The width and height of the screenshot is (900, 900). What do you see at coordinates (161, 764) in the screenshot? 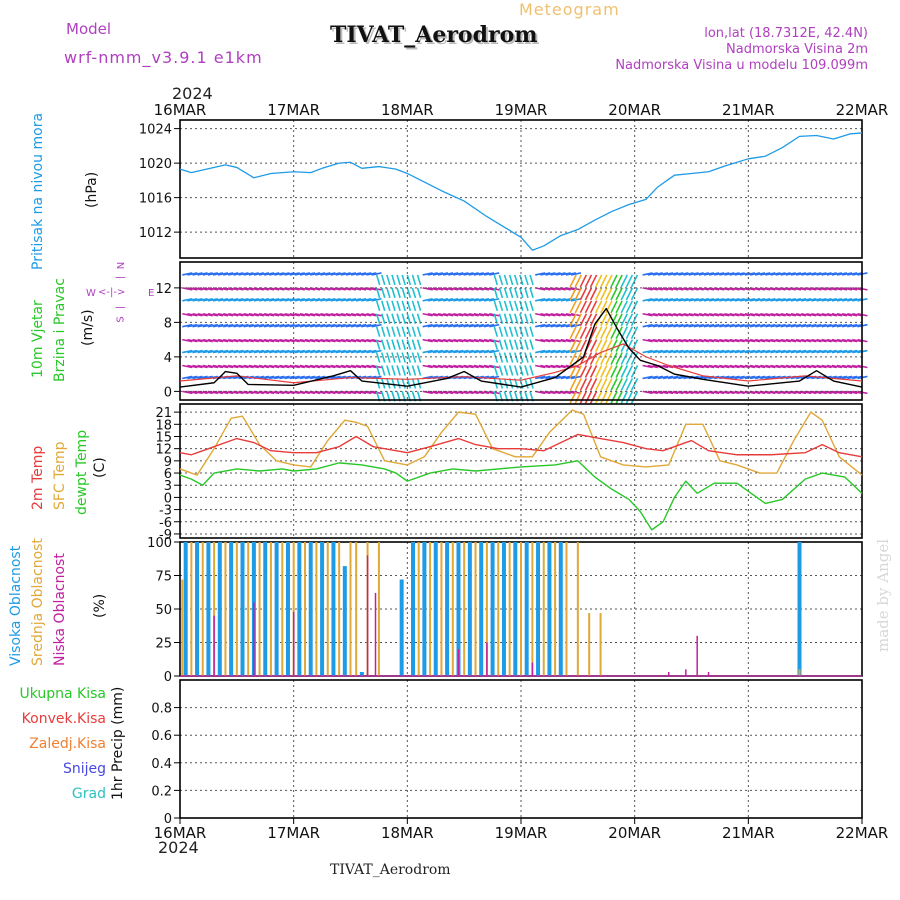
I see `y-tick-label: 0.4` at bounding box center [161, 764].